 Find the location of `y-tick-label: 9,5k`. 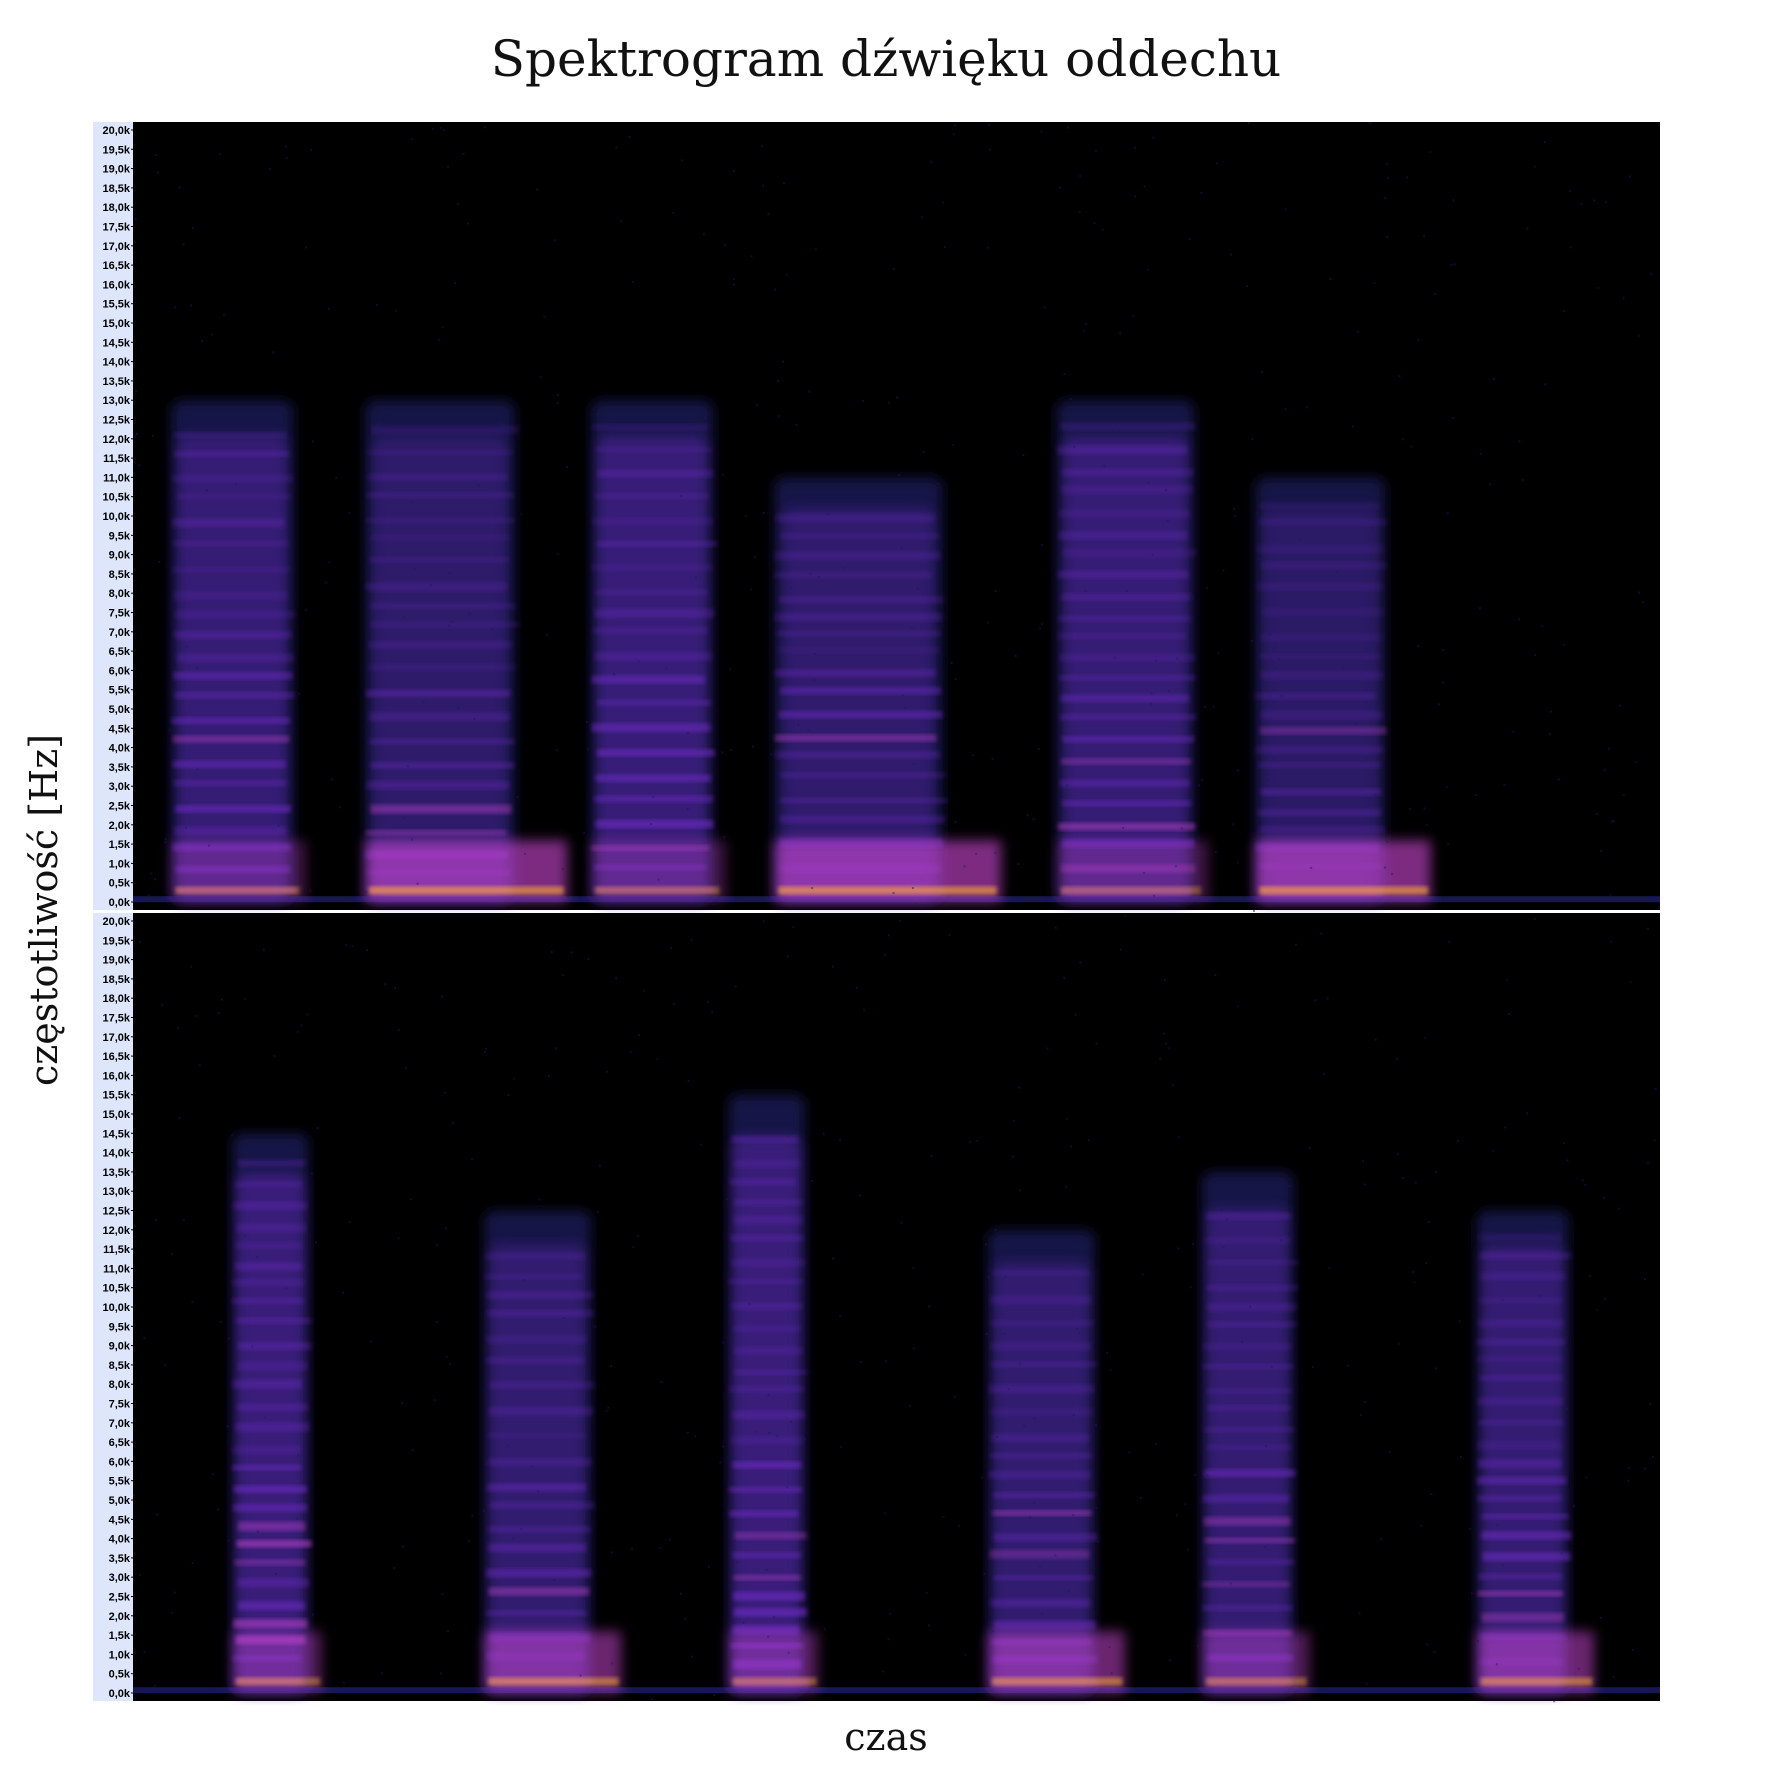

y-tick-label: 9,5k is located at coordinates (120, 1327).